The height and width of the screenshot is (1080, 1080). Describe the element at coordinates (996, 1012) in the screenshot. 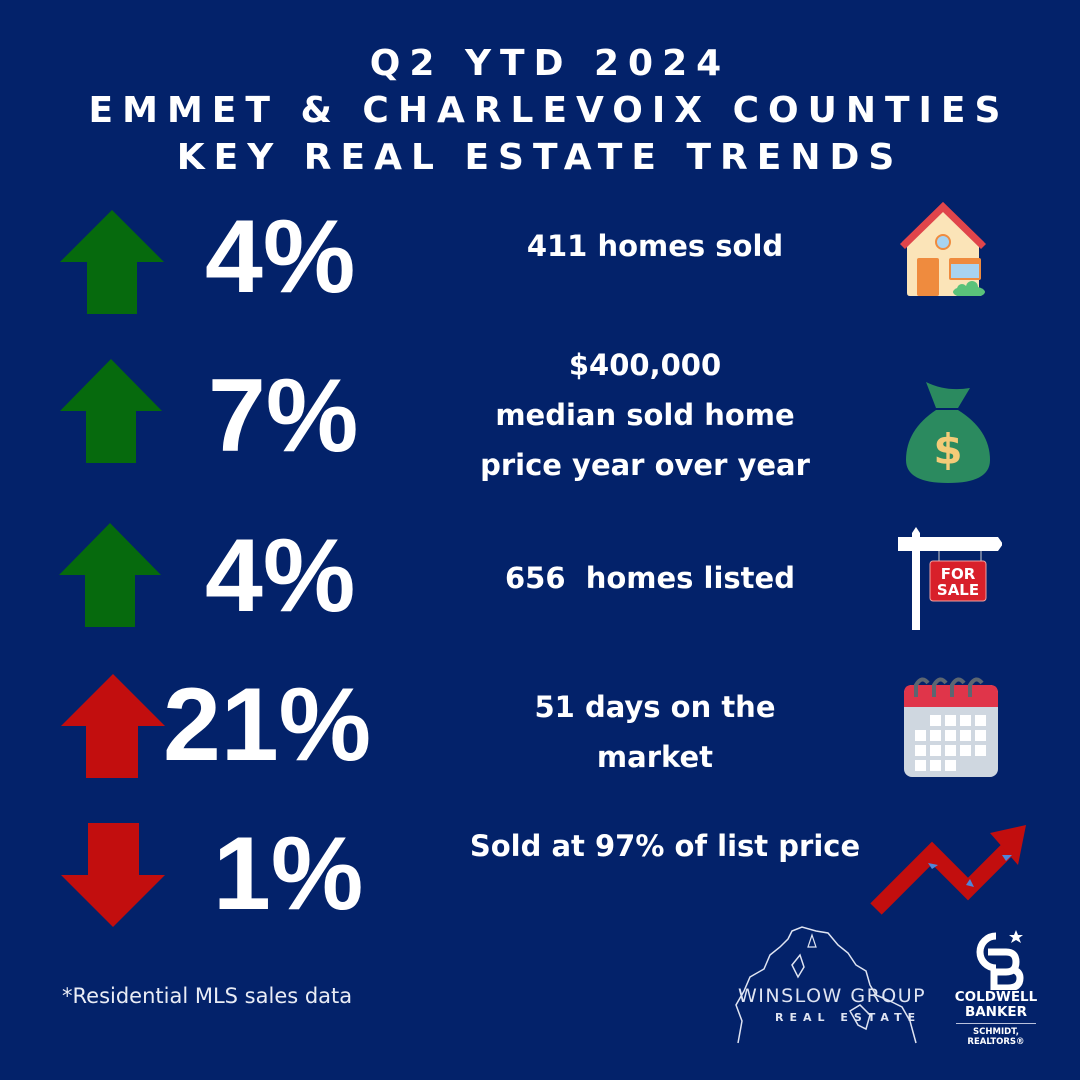

I see `cb-line: BANKER` at that location.